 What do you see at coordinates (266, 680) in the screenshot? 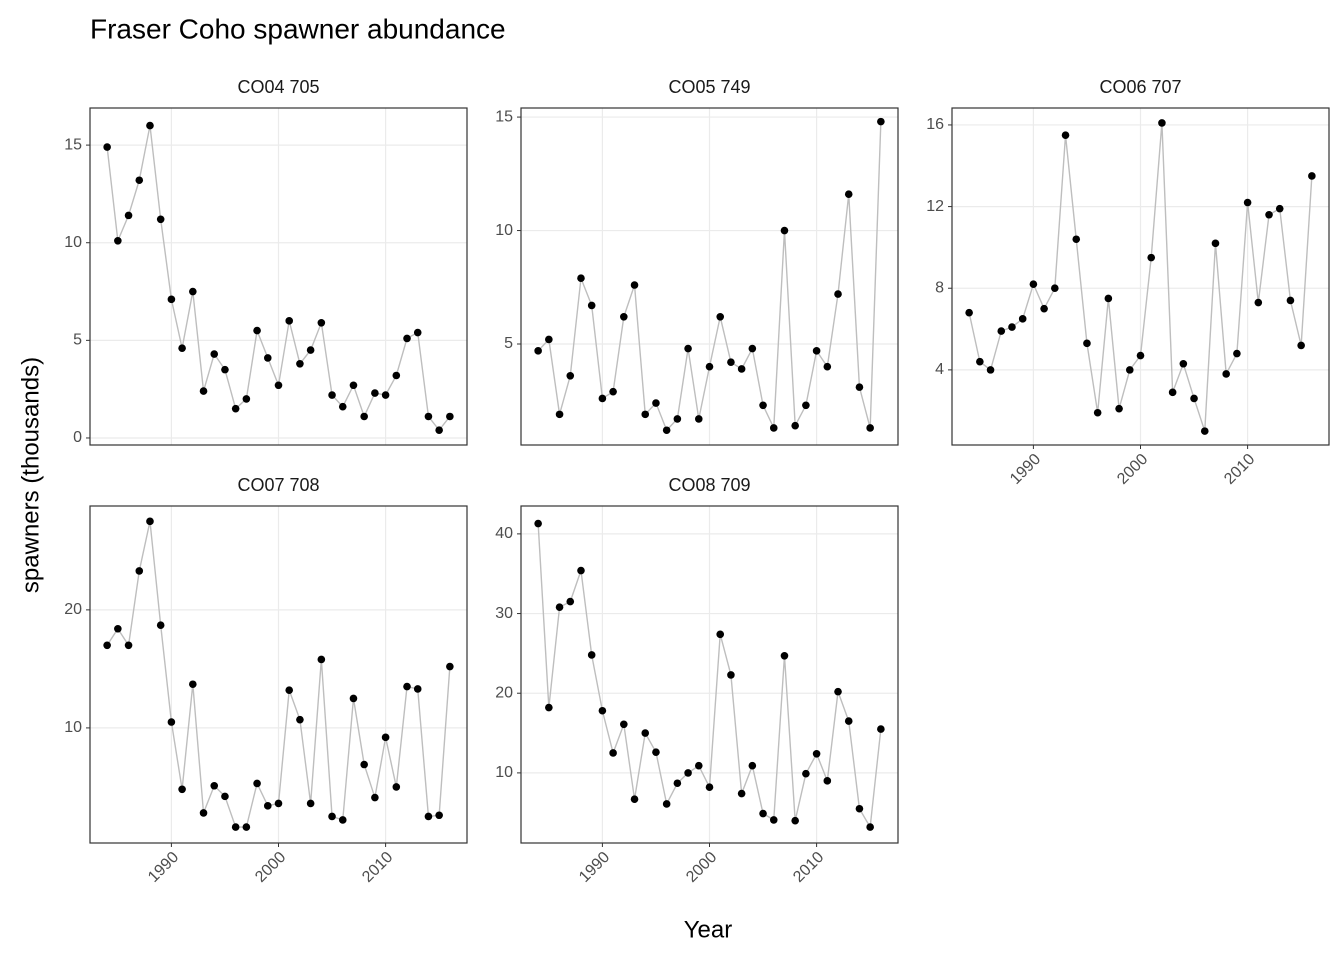
I see `panel: CO07 708 10 20 1990 2000 2010` at bounding box center [266, 680].